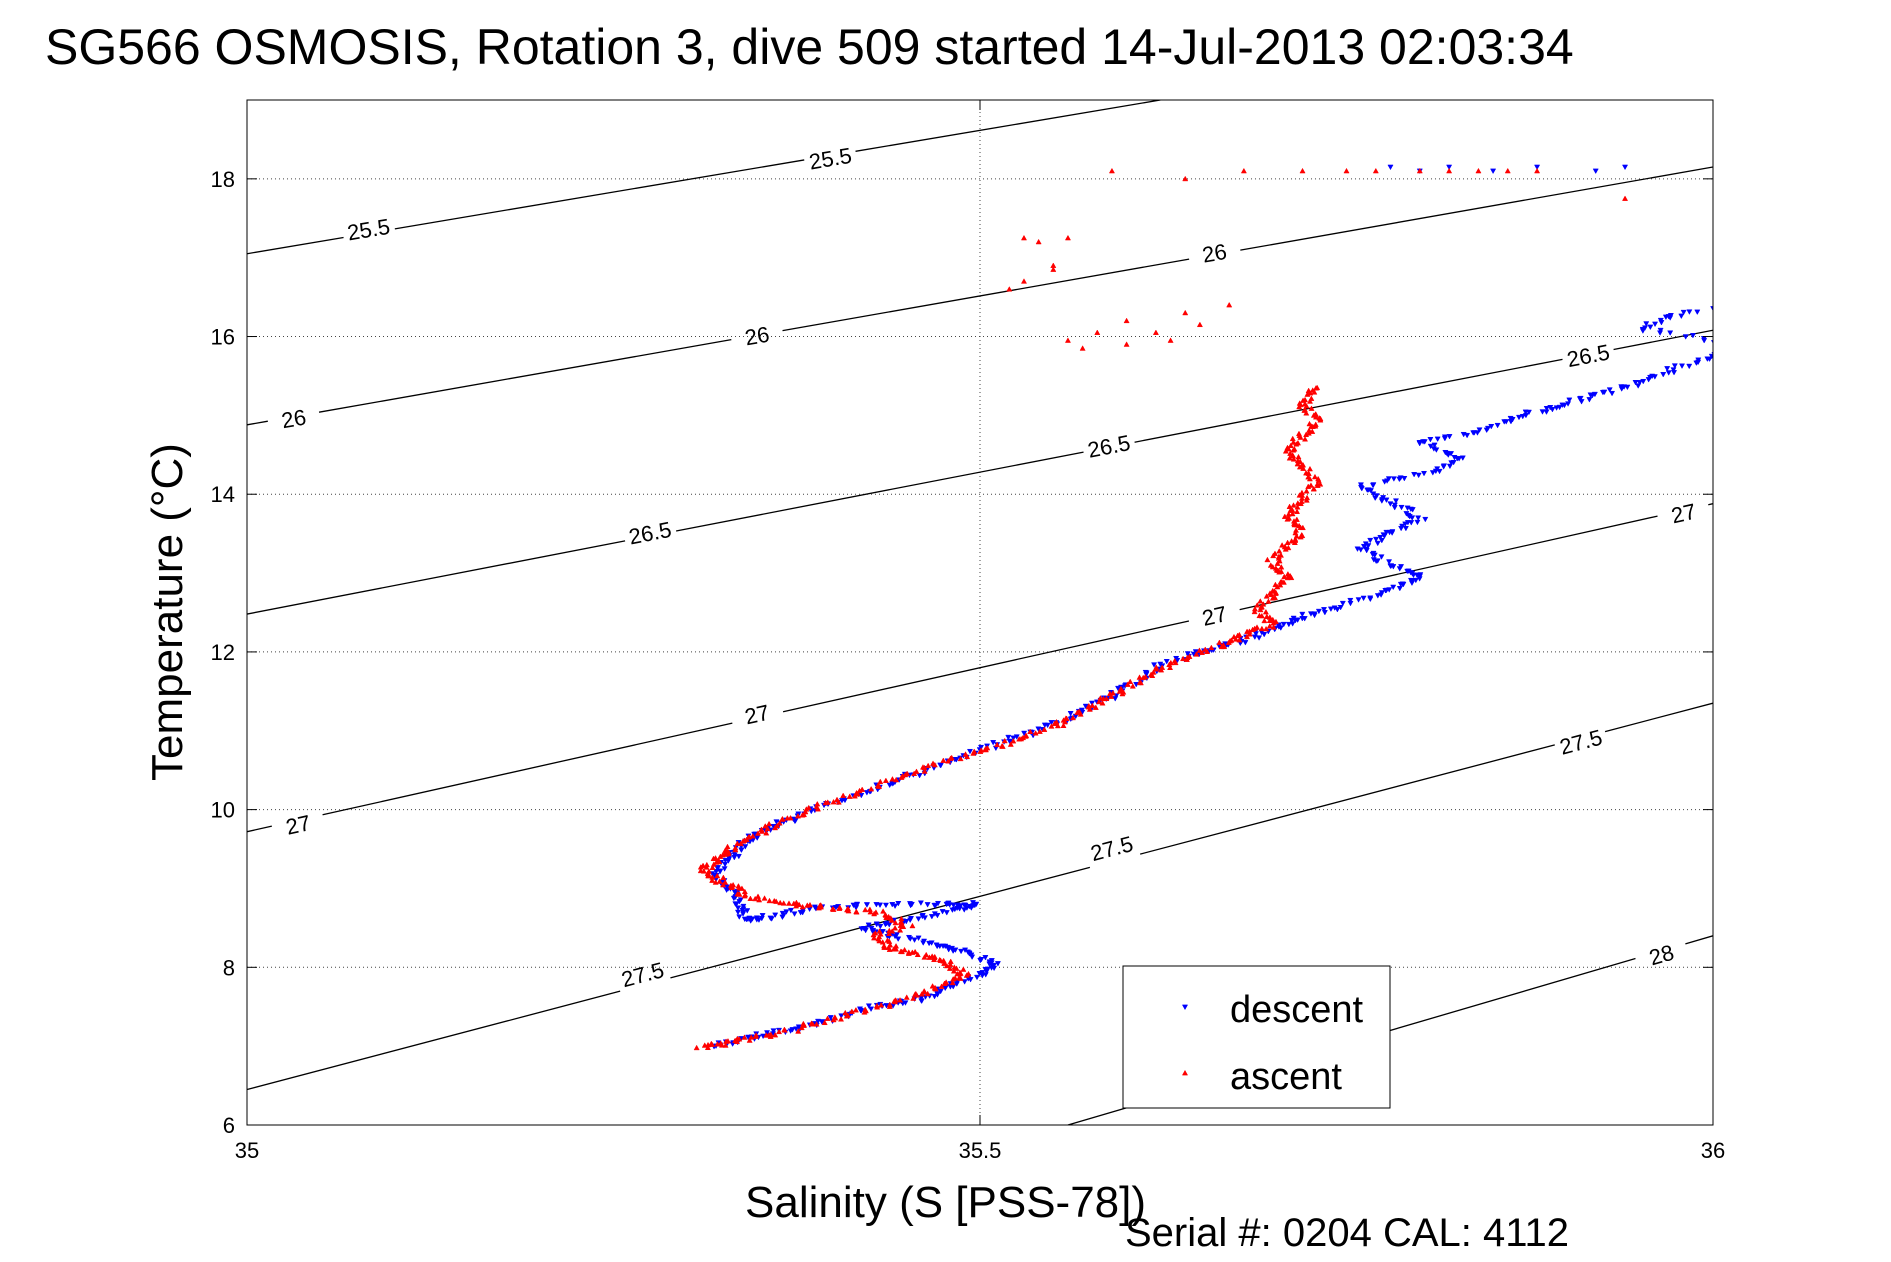  What do you see at coordinates (1256, 1037) in the screenshot?
I see `legend: descent ascent` at bounding box center [1256, 1037].